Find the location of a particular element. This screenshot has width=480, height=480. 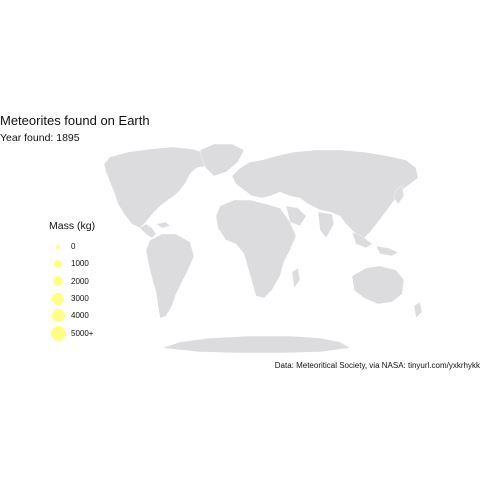

land-japan is located at coordinates (399, 195).